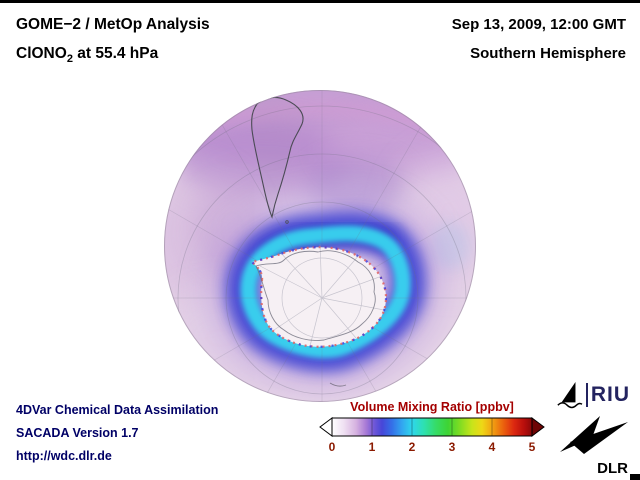  Describe the element at coordinates (612, 468) in the screenshot. I see `dlr-logo-text: DLR` at that location.